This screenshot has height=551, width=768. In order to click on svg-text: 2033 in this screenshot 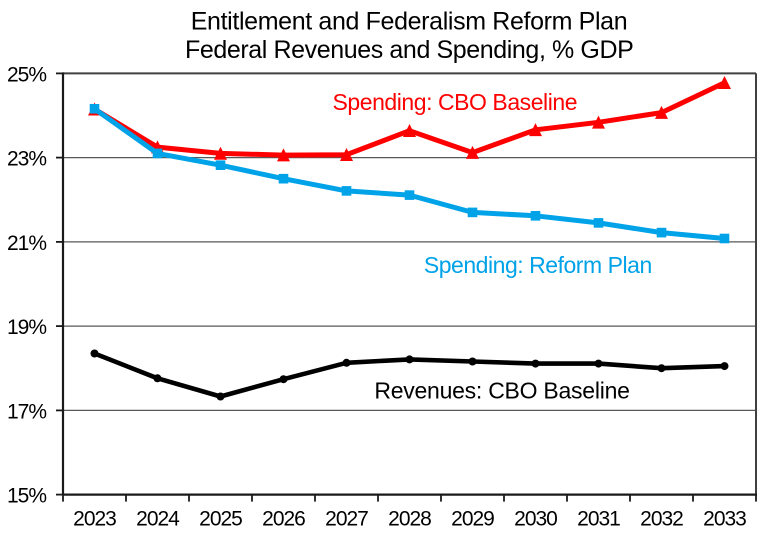, I will do `click(724, 518)`.